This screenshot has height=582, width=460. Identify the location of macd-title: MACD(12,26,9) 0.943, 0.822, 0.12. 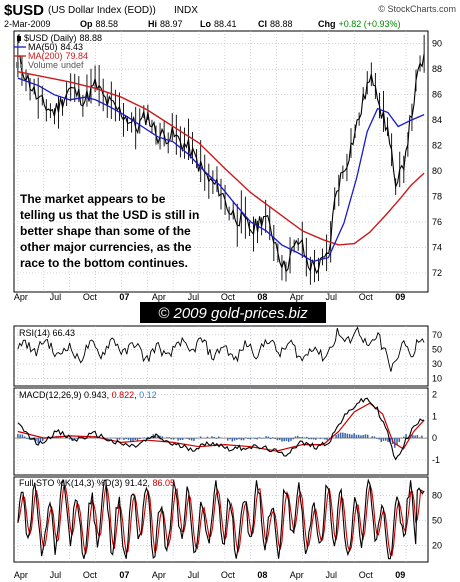
(88, 395).